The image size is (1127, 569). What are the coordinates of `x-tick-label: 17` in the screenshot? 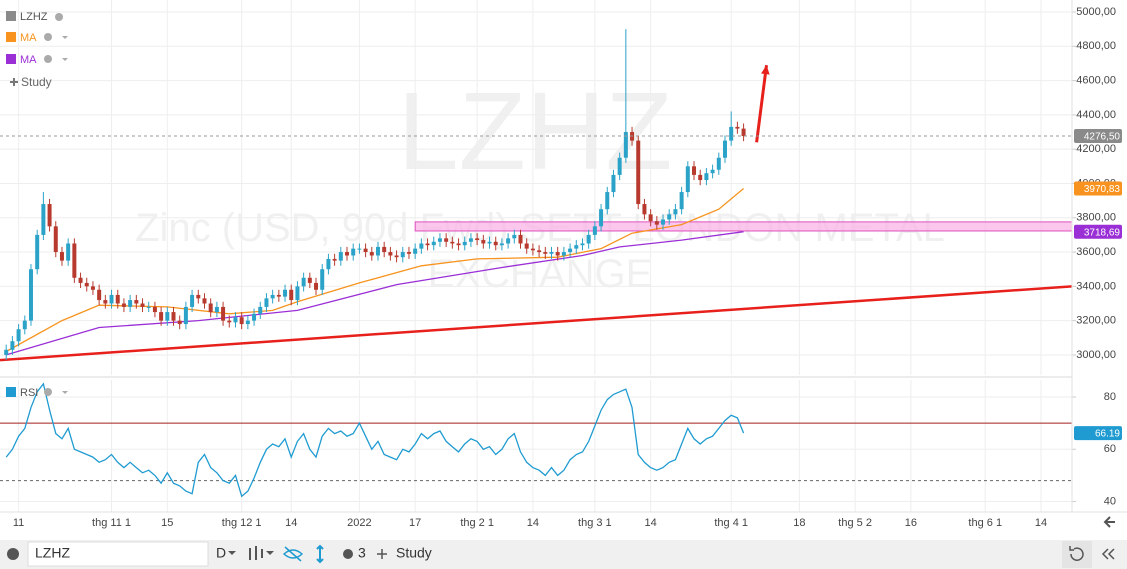 It's located at (415, 523).